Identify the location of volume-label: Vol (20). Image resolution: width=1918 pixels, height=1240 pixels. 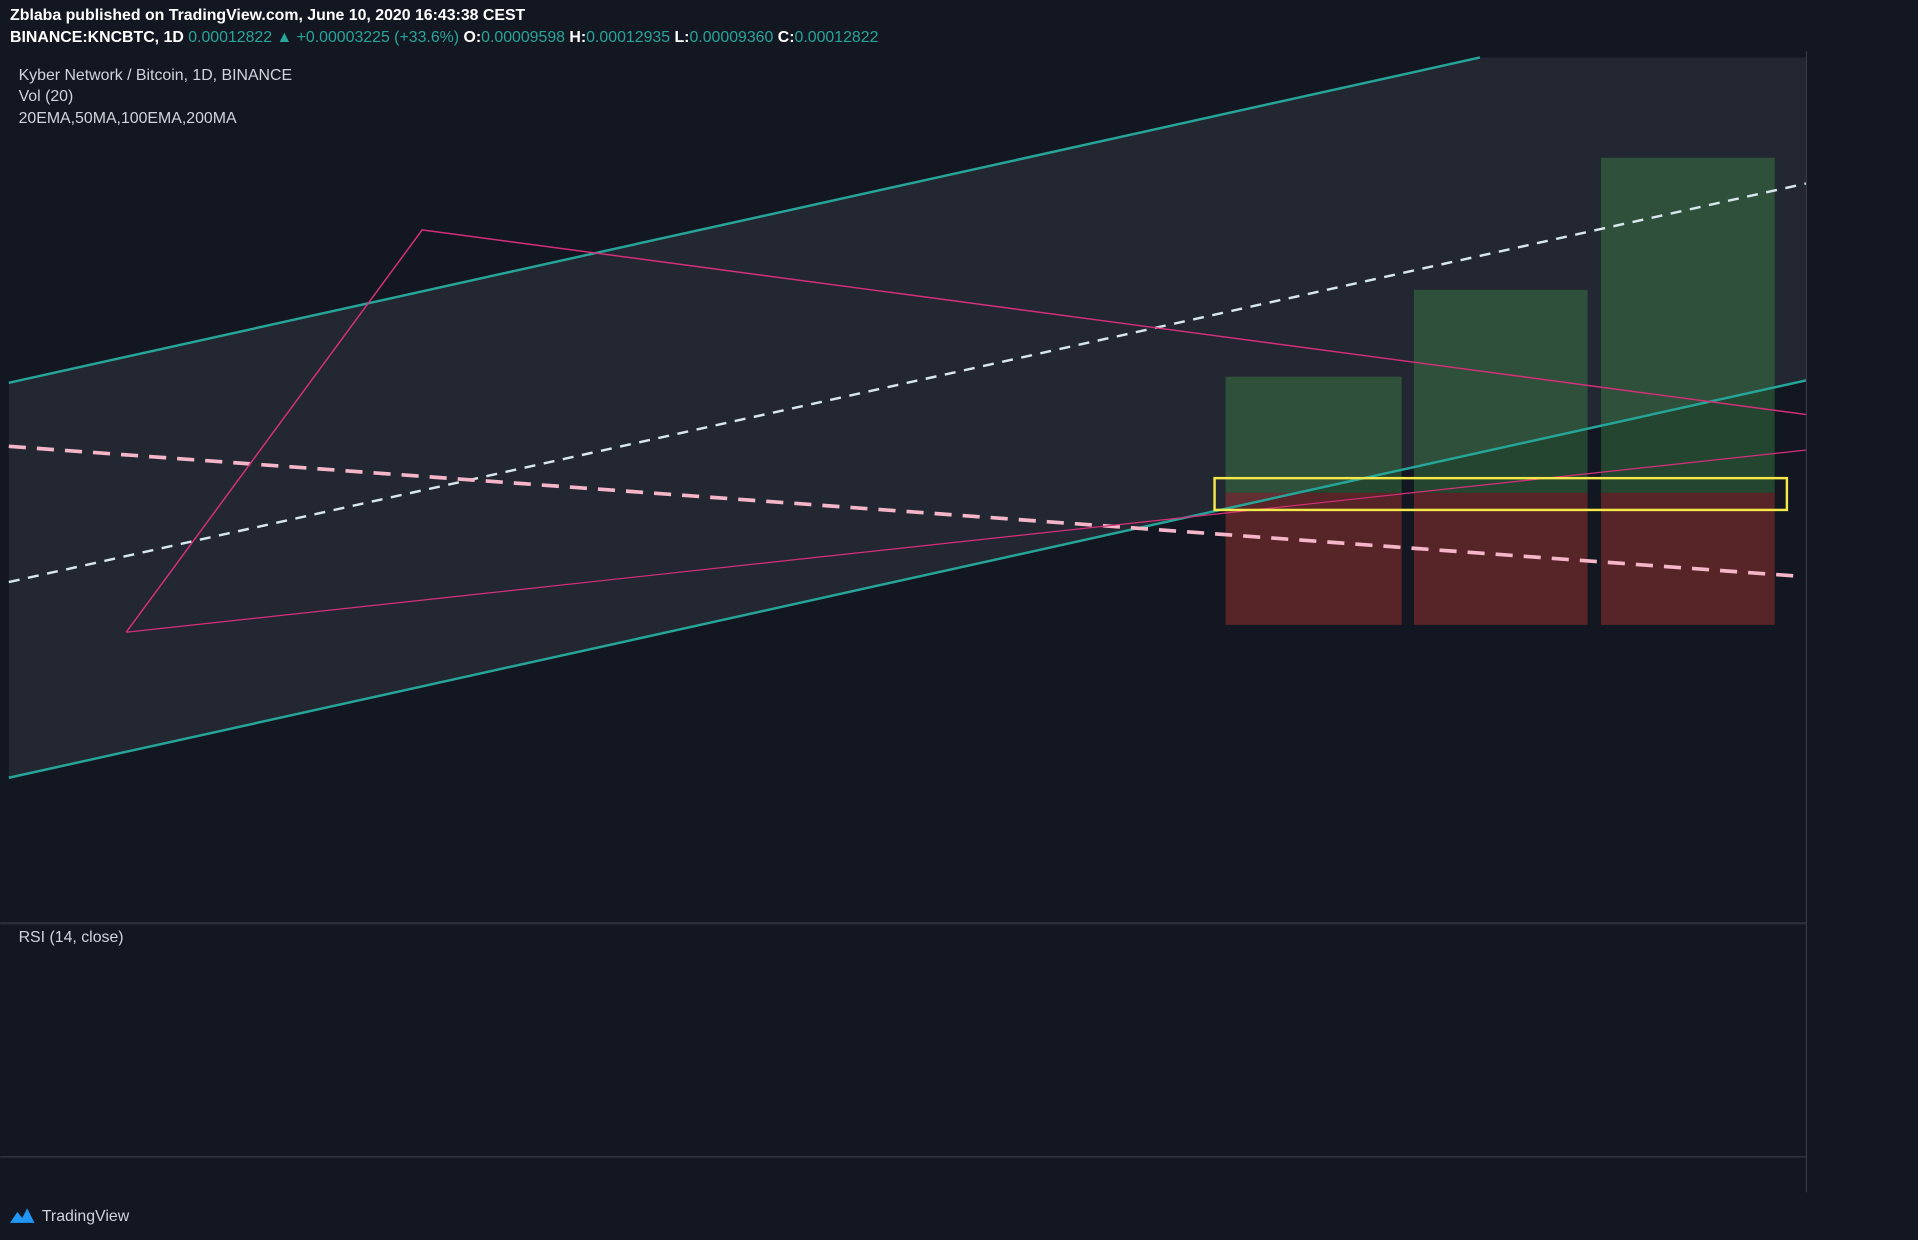
(46, 96).